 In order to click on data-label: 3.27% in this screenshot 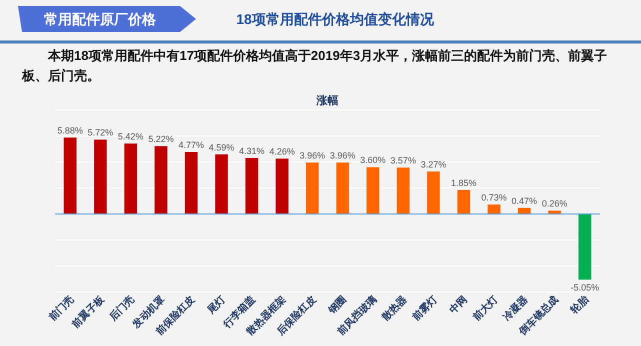, I will do `click(433, 164)`.